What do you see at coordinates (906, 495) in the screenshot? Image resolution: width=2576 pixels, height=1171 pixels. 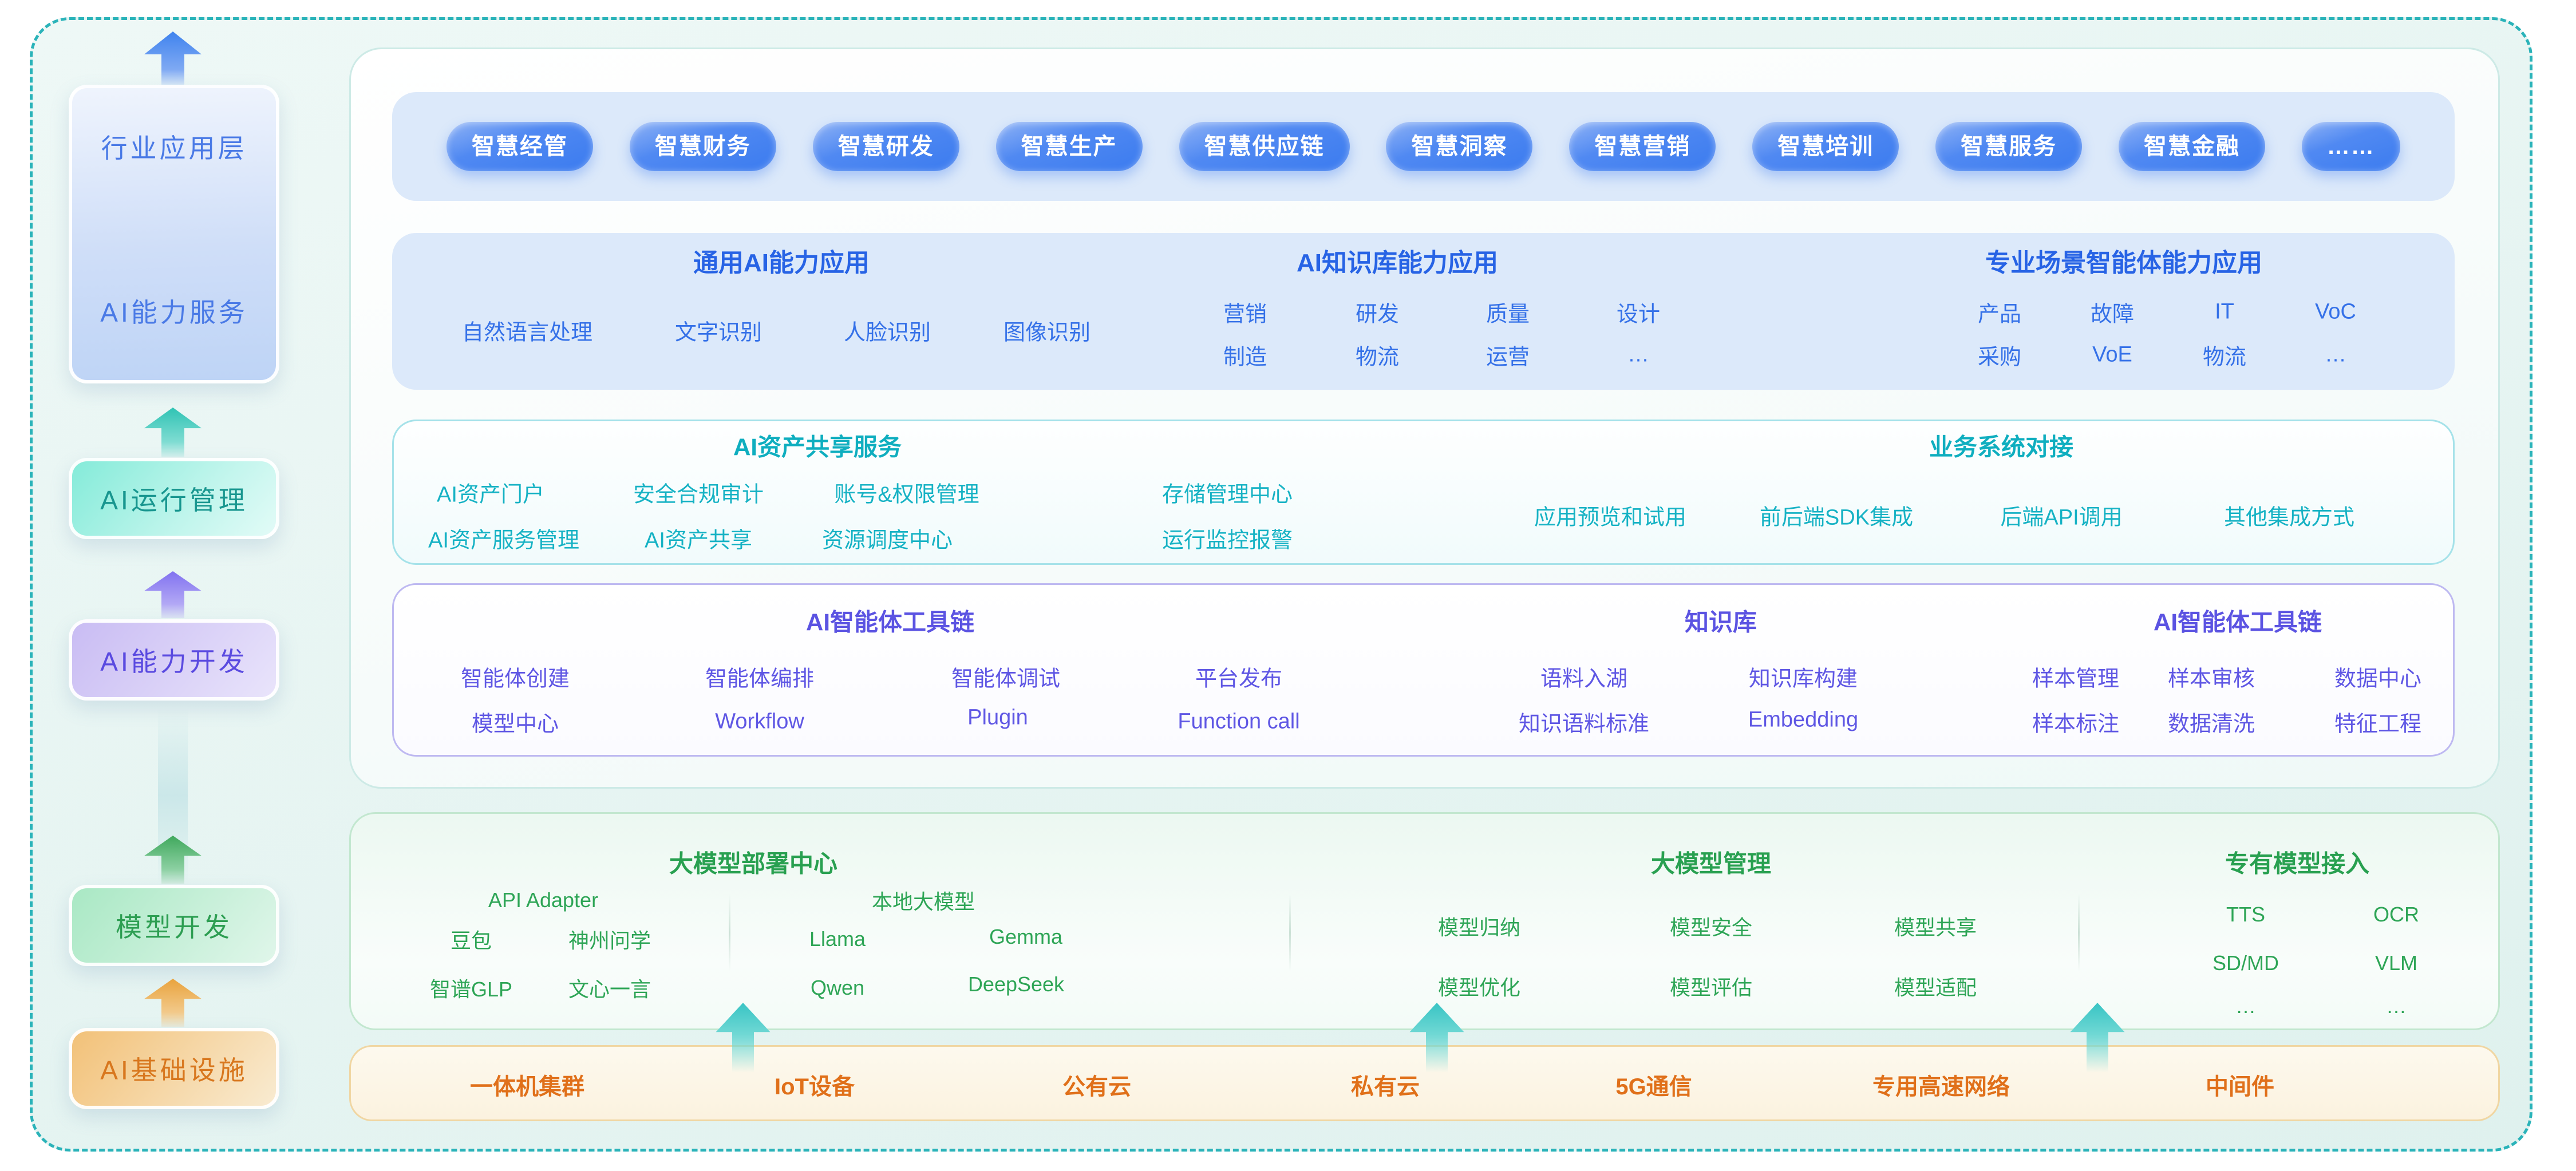 I see `runtime-item: 账号&权限管理` at bounding box center [906, 495].